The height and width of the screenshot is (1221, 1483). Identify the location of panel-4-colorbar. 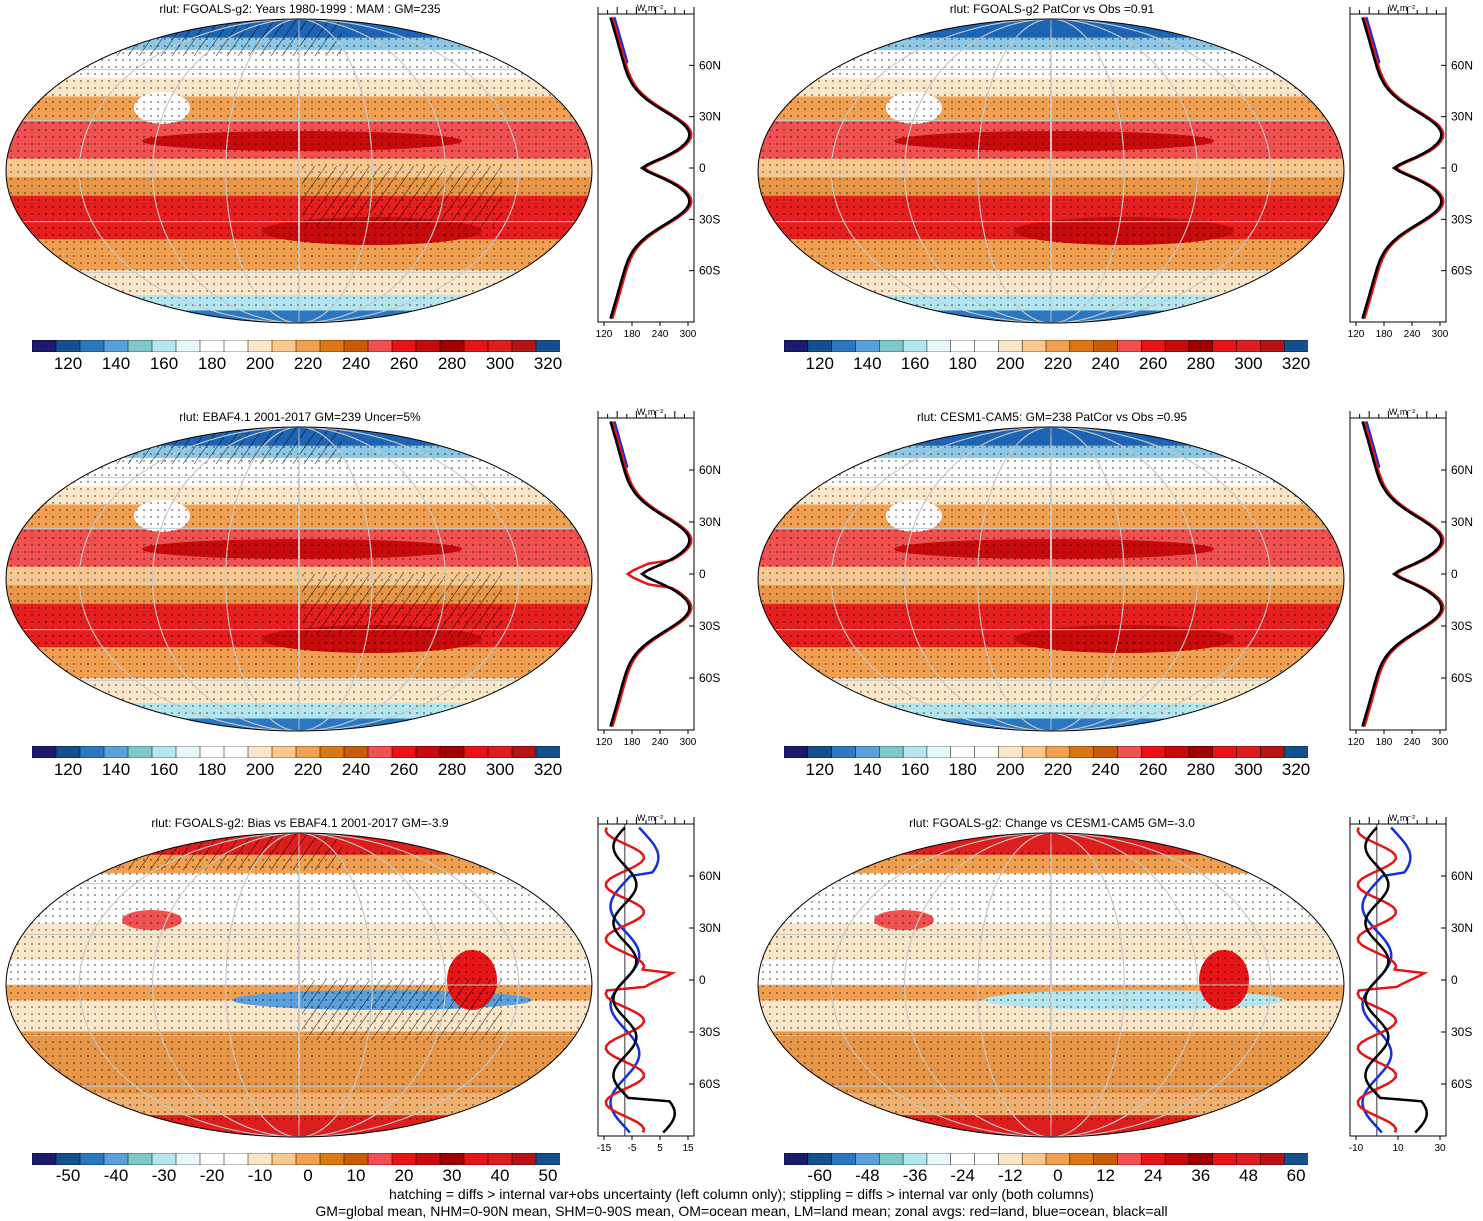
(1046, 752).